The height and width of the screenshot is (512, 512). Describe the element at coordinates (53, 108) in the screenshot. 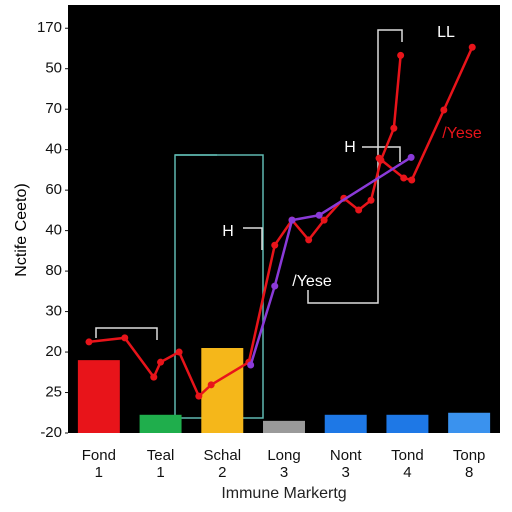

I see `y-tick-label: 70` at that location.